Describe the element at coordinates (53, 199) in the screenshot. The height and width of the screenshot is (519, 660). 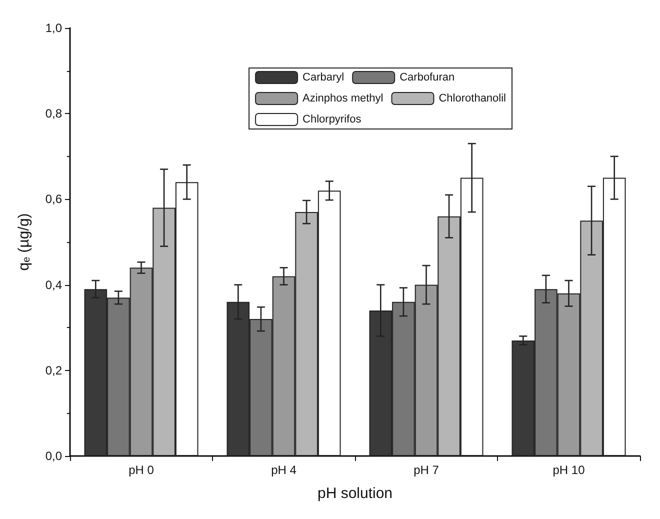
I see `y-tick-label: 0,6` at that location.